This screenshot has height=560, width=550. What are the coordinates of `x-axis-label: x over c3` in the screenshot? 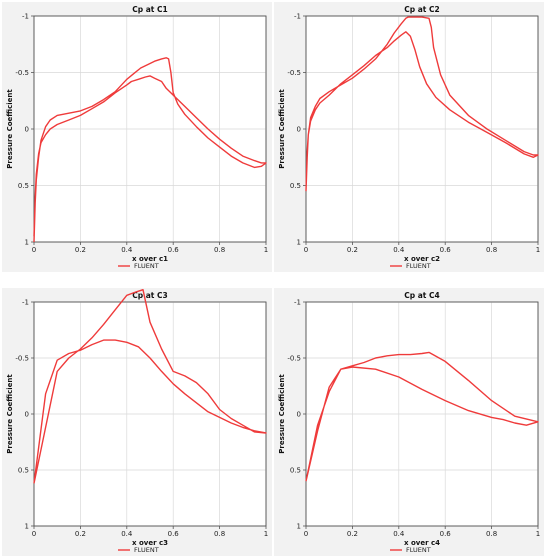 It's located at (150, 543).